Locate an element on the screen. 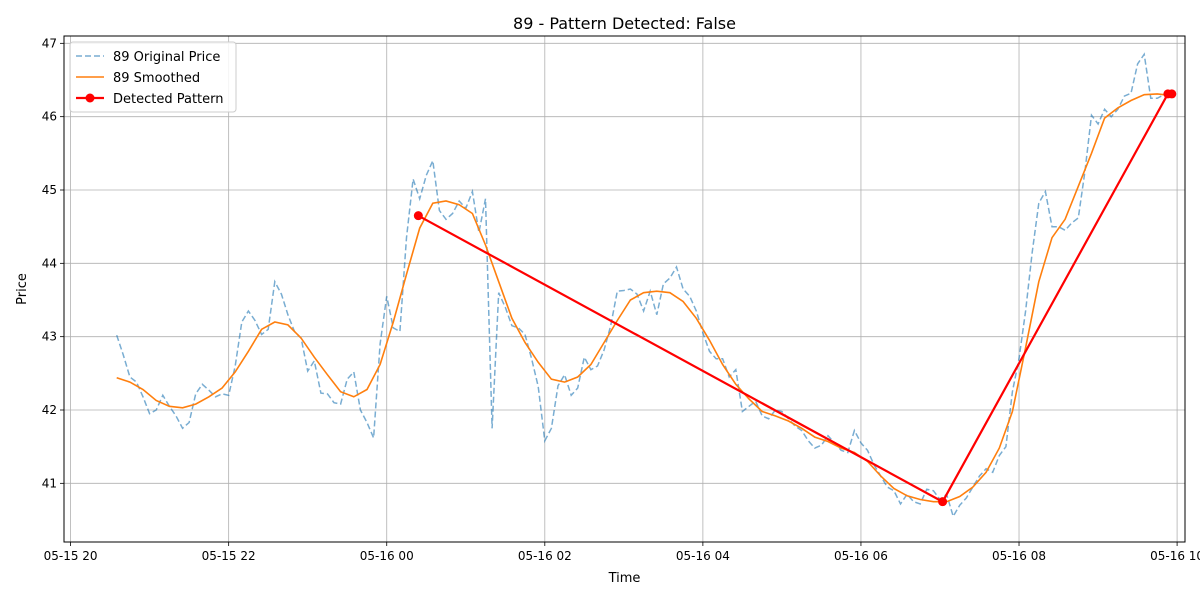 This screenshot has height=600, width=1200. legend-label: 89 Original Price is located at coordinates (166, 57).